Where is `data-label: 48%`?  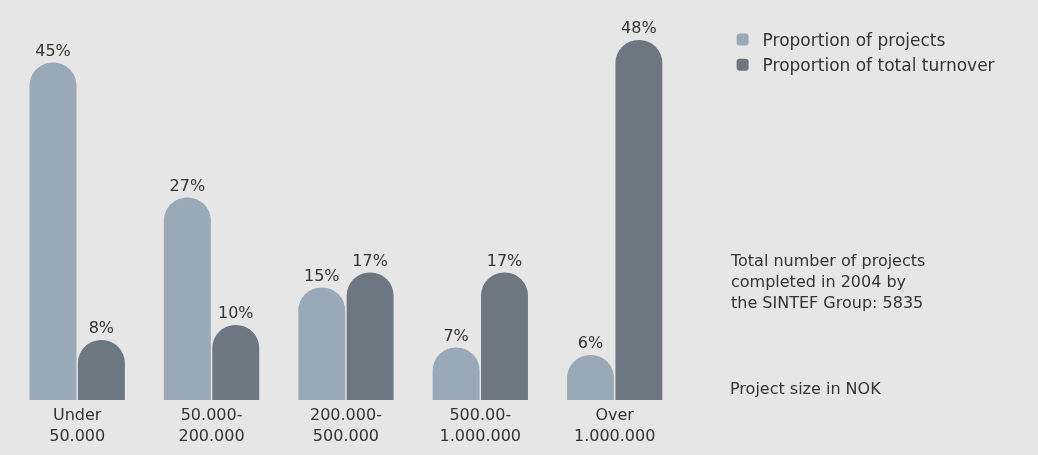 data-label: 48% is located at coordinates (639, 27).